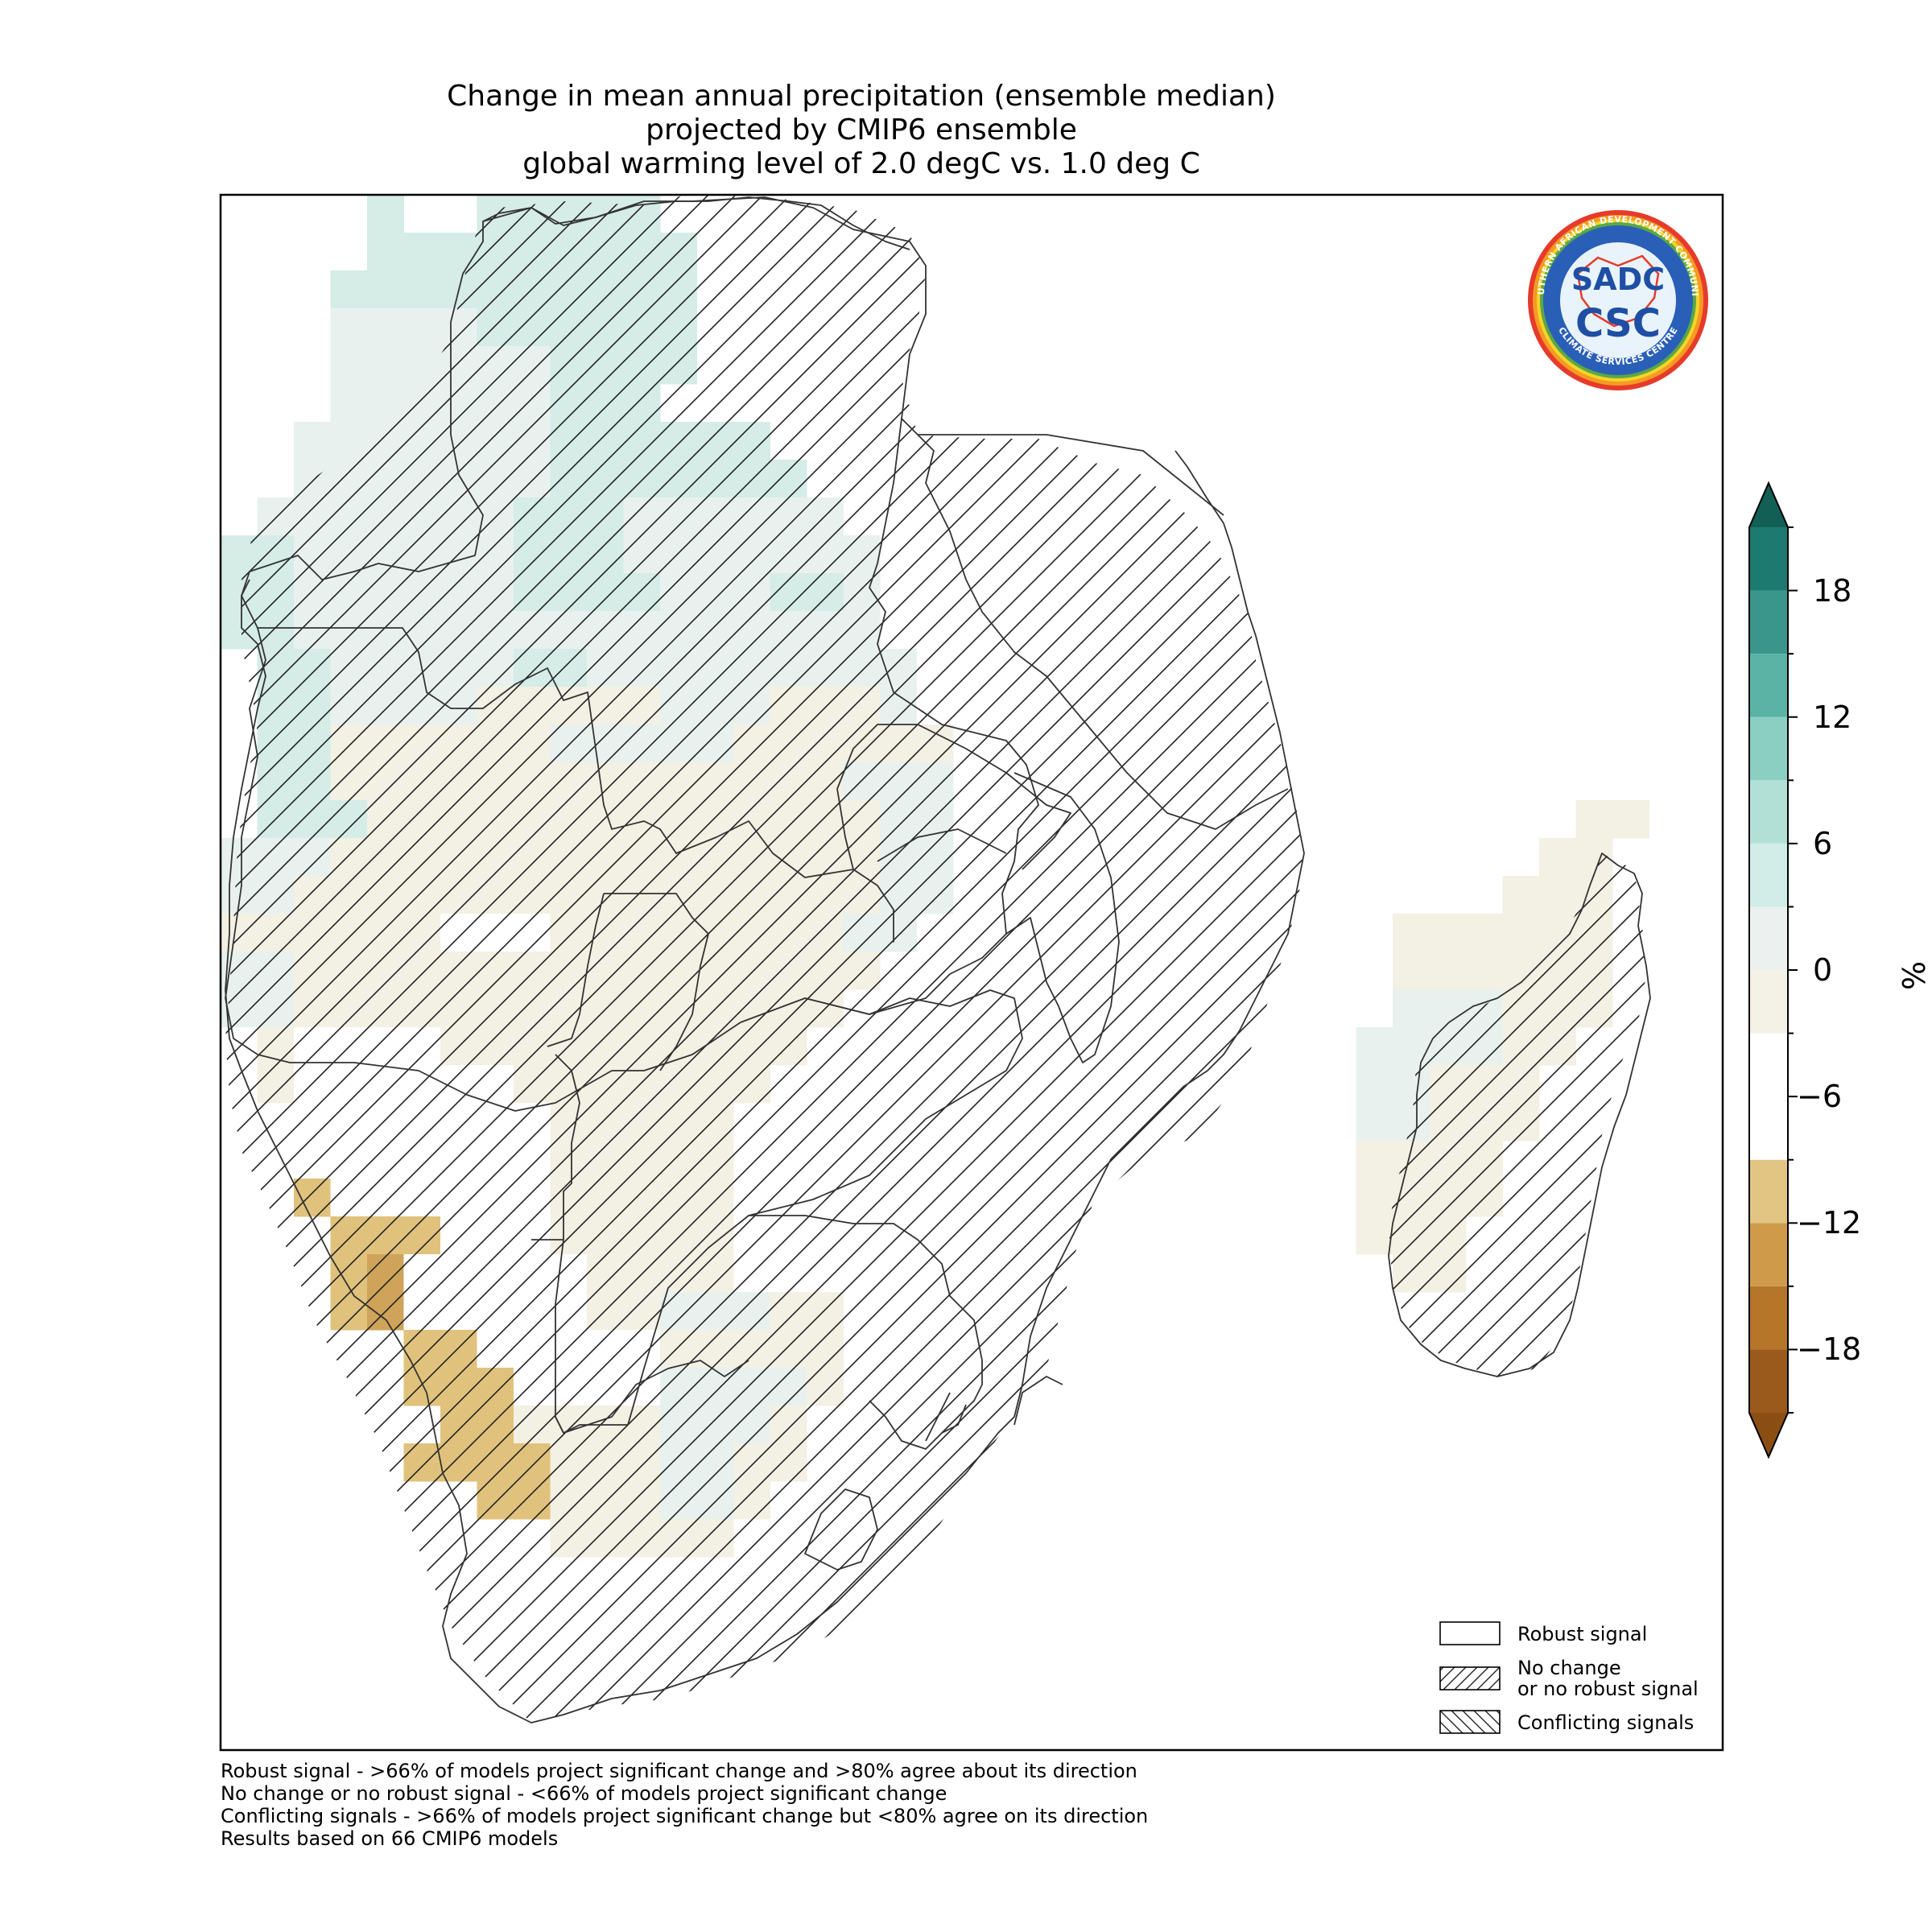  I want to click on logo-mark-csc: CSC, so click(1618, 323).